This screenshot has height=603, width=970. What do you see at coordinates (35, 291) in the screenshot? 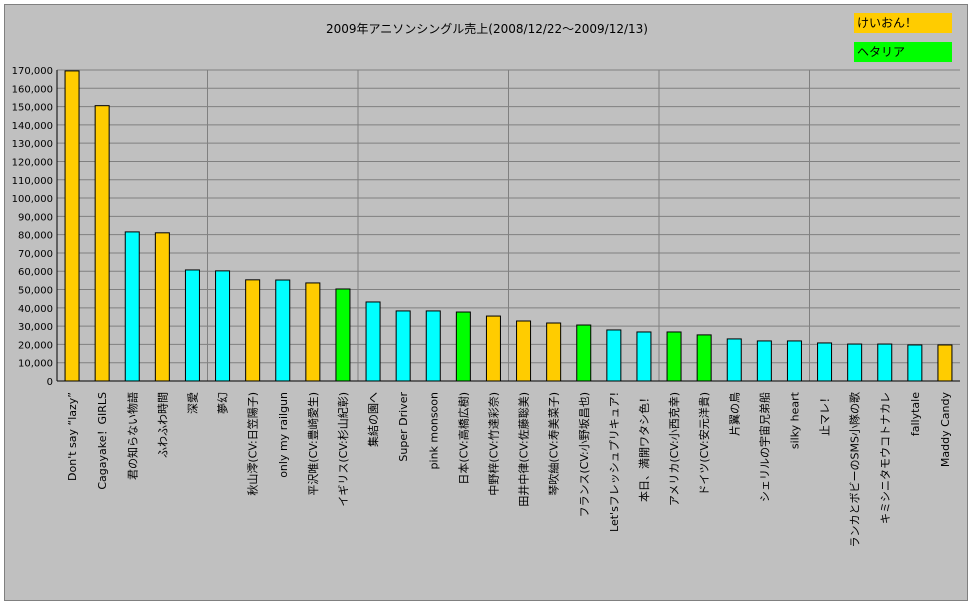
I see `y-tick-label: 50,000` at bounding box center [35, 291].